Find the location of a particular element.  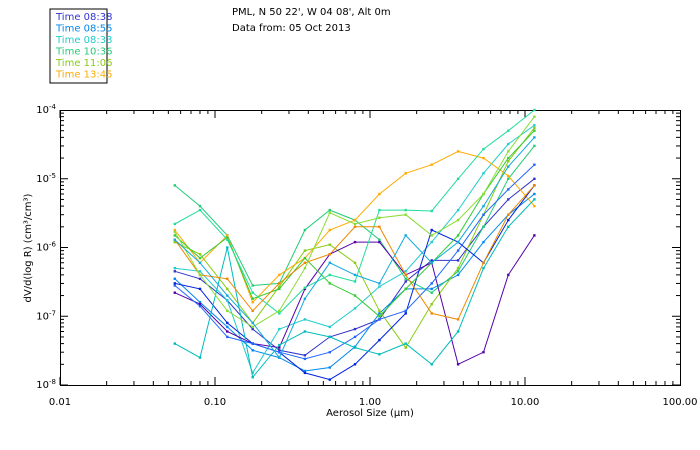

x-tick-label: 1.00 is located at coordinates (370, 402).